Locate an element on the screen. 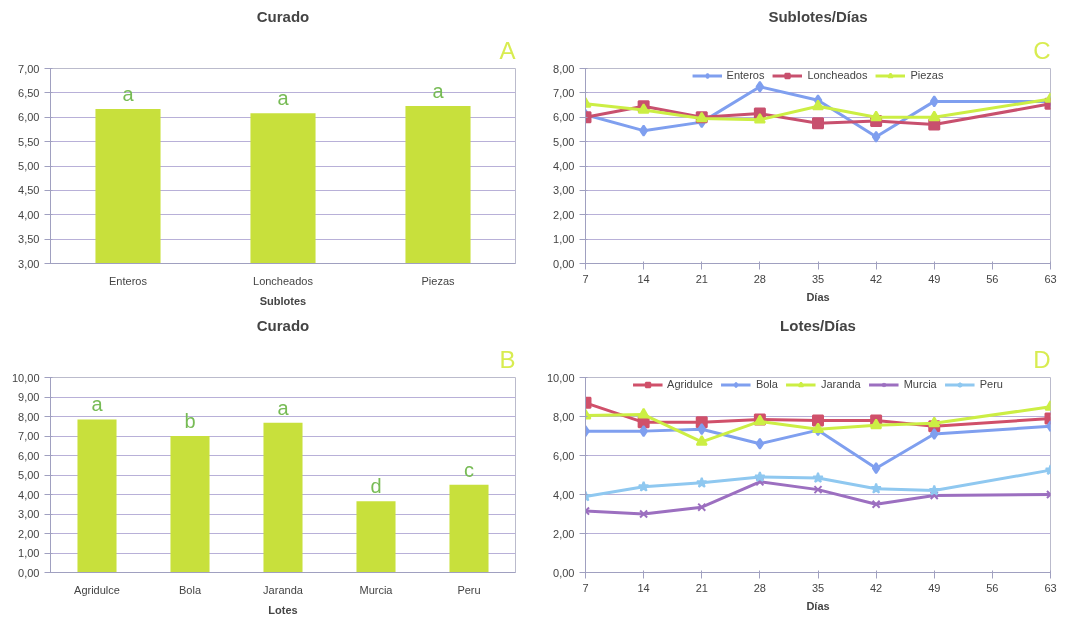  legend-label: Agridulce is located at coordinates (690, 384).